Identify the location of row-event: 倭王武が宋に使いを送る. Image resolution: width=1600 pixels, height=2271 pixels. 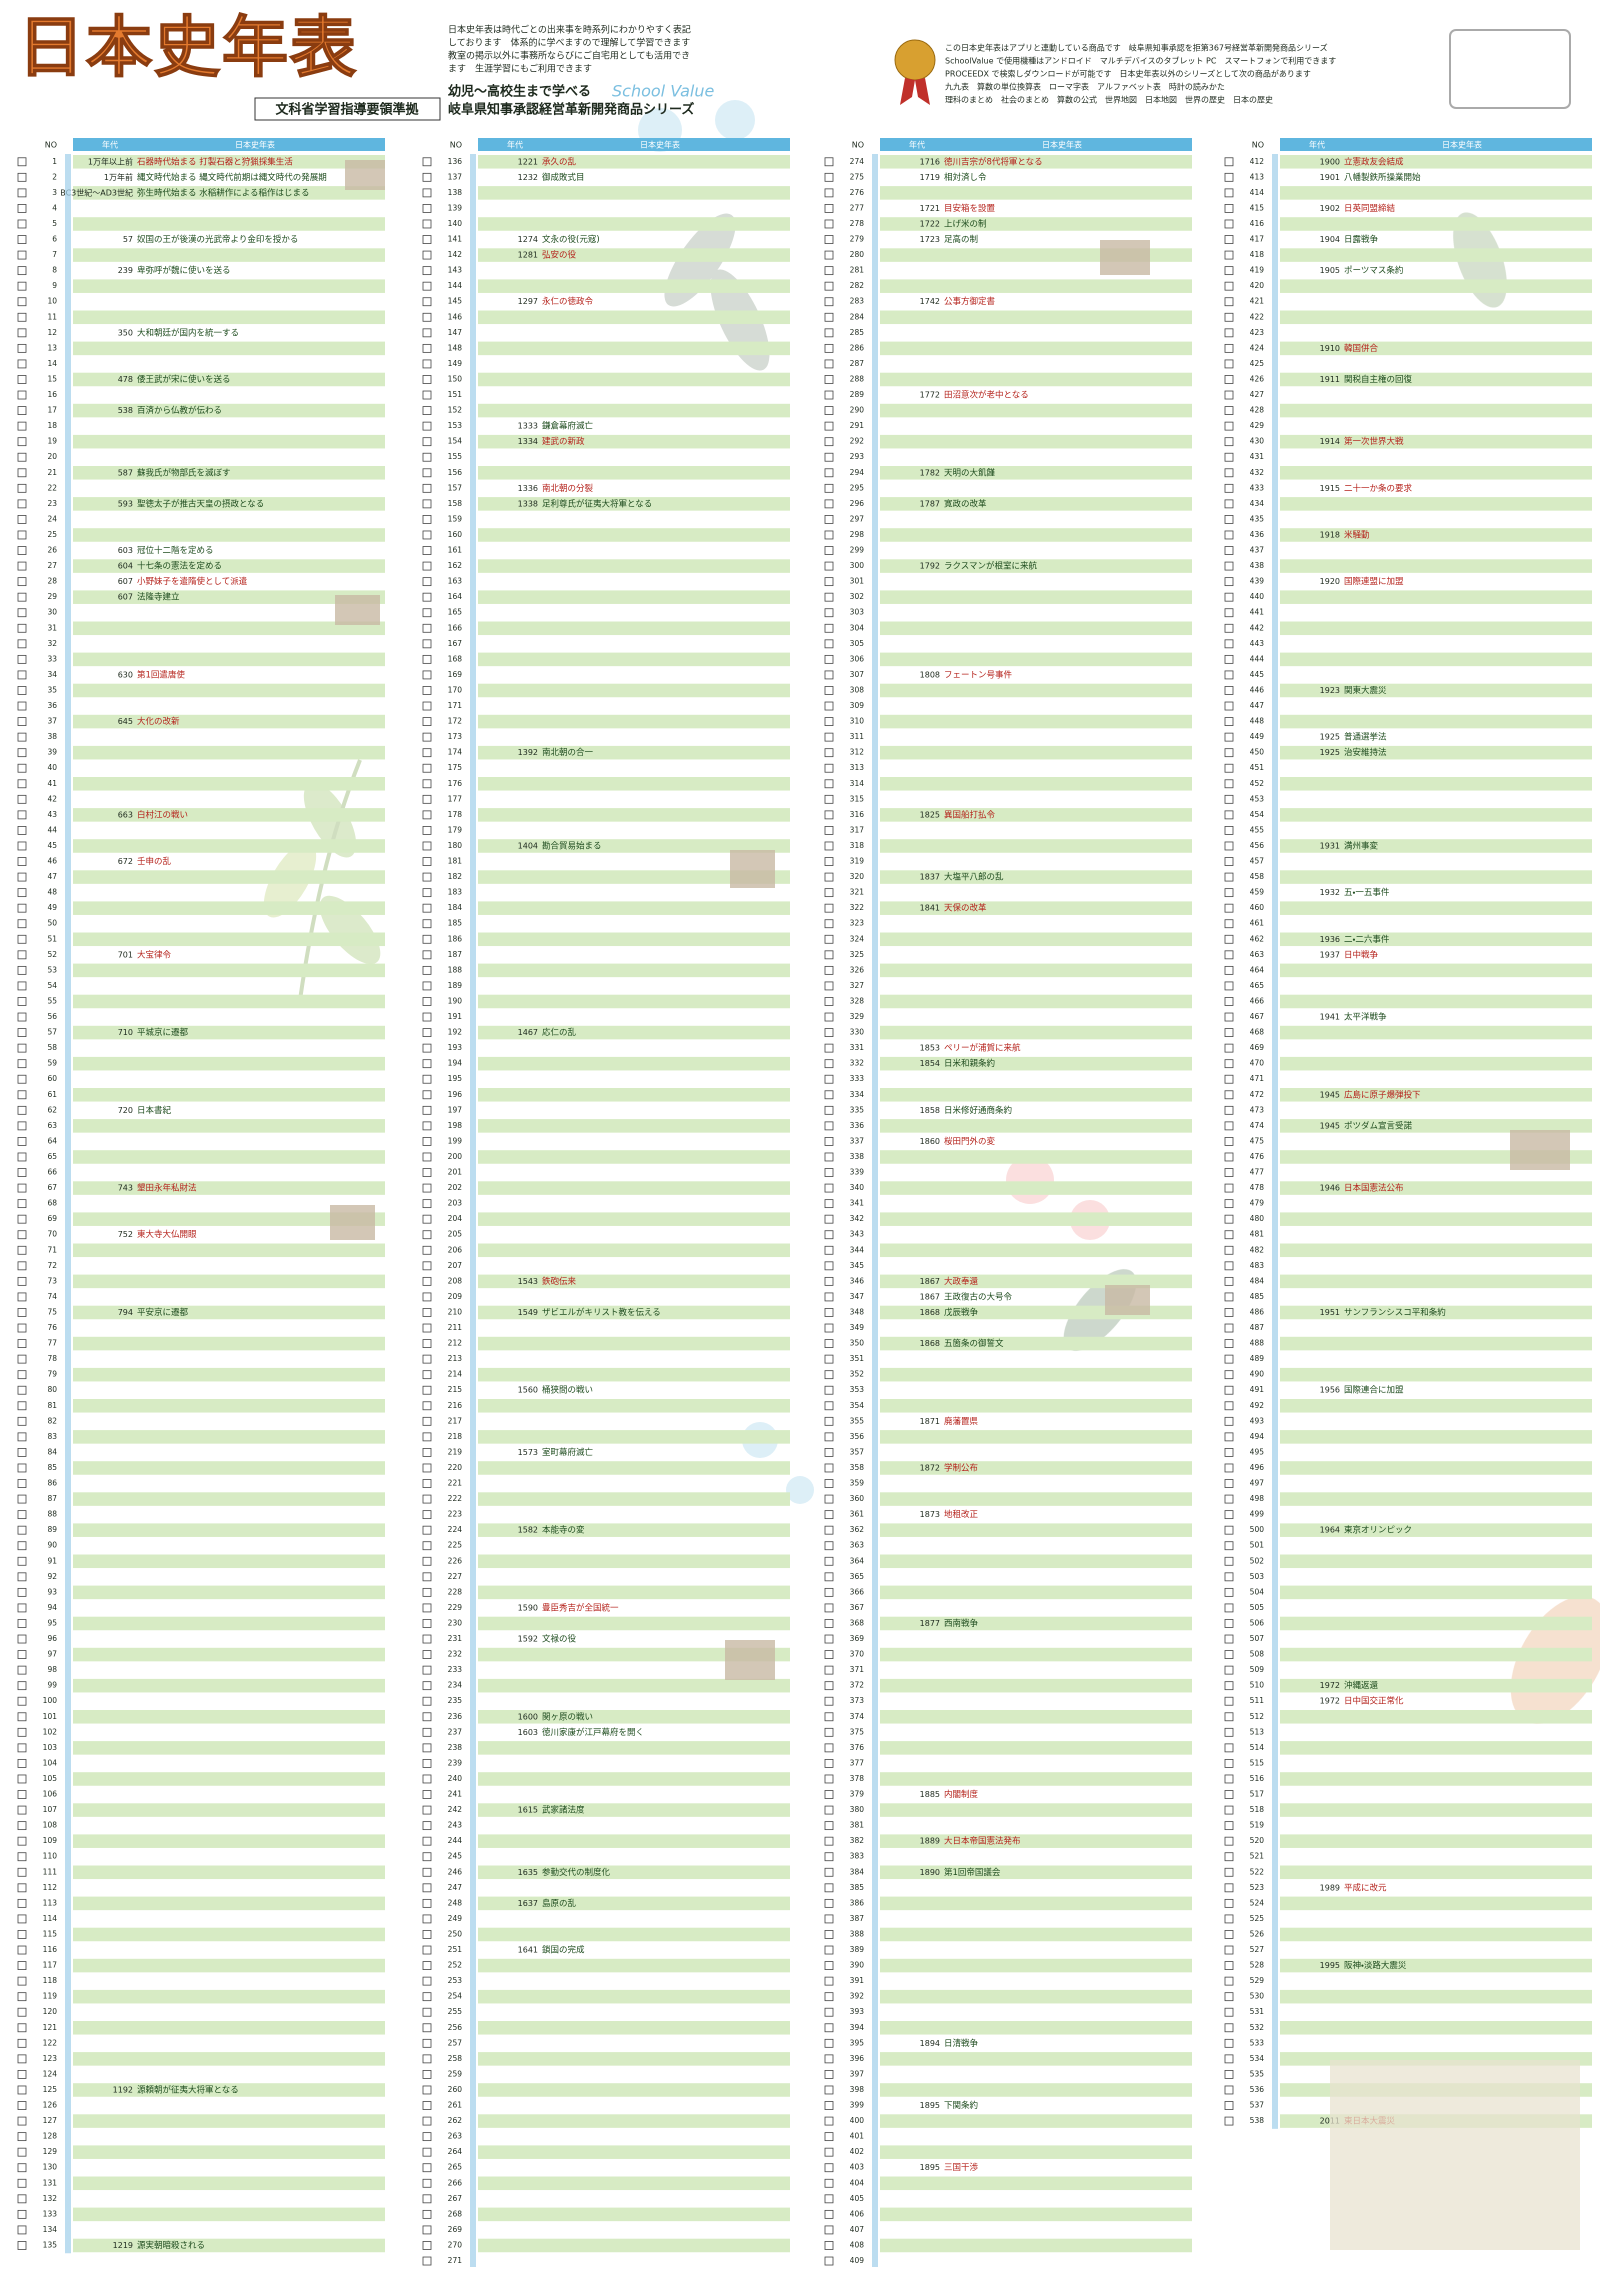
(184, 379).